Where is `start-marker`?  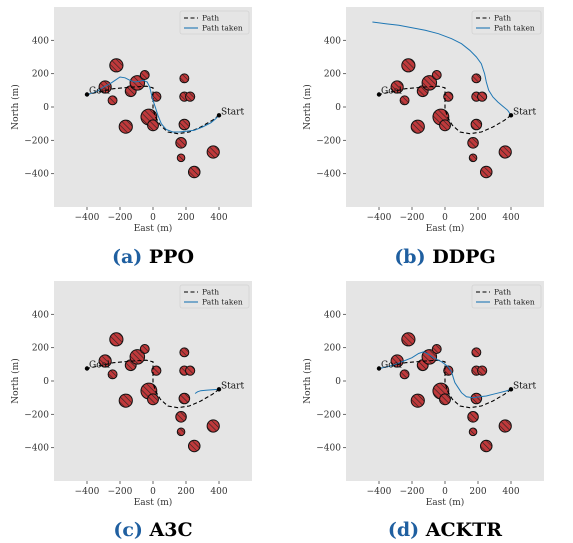
start-marker is located at coordinates (511, 389).